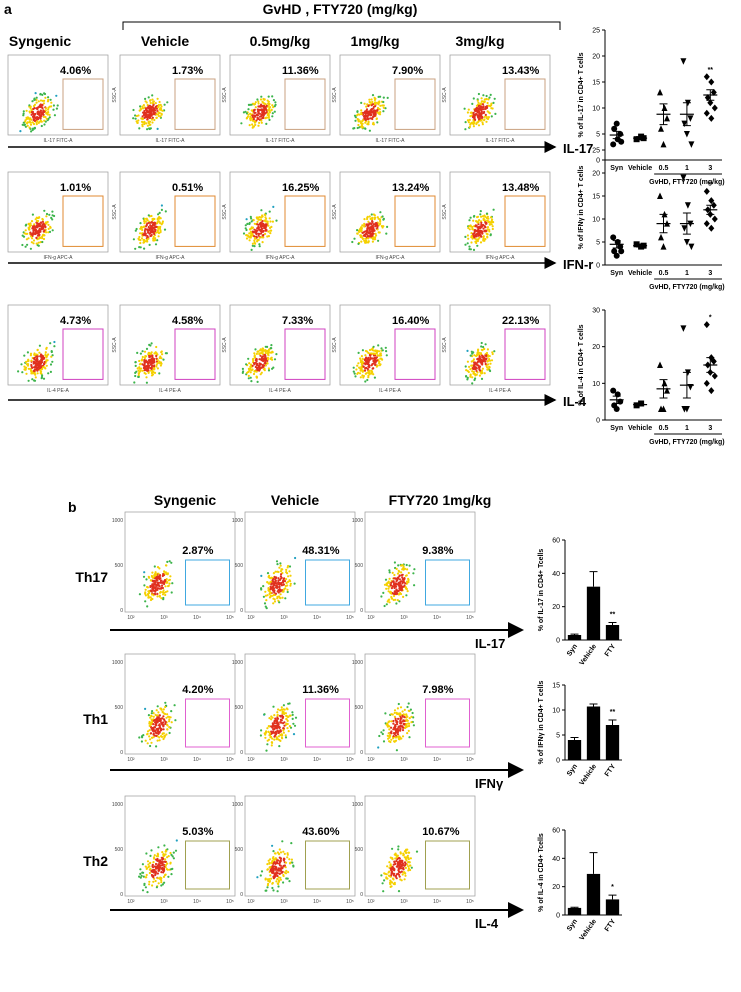 The width and height of the screenshot is (741, 992). What do you see at coordinates (411, 321) in the screenshot?
I see `gate-percentage: 16.40%` at bounding box center [411, 321].